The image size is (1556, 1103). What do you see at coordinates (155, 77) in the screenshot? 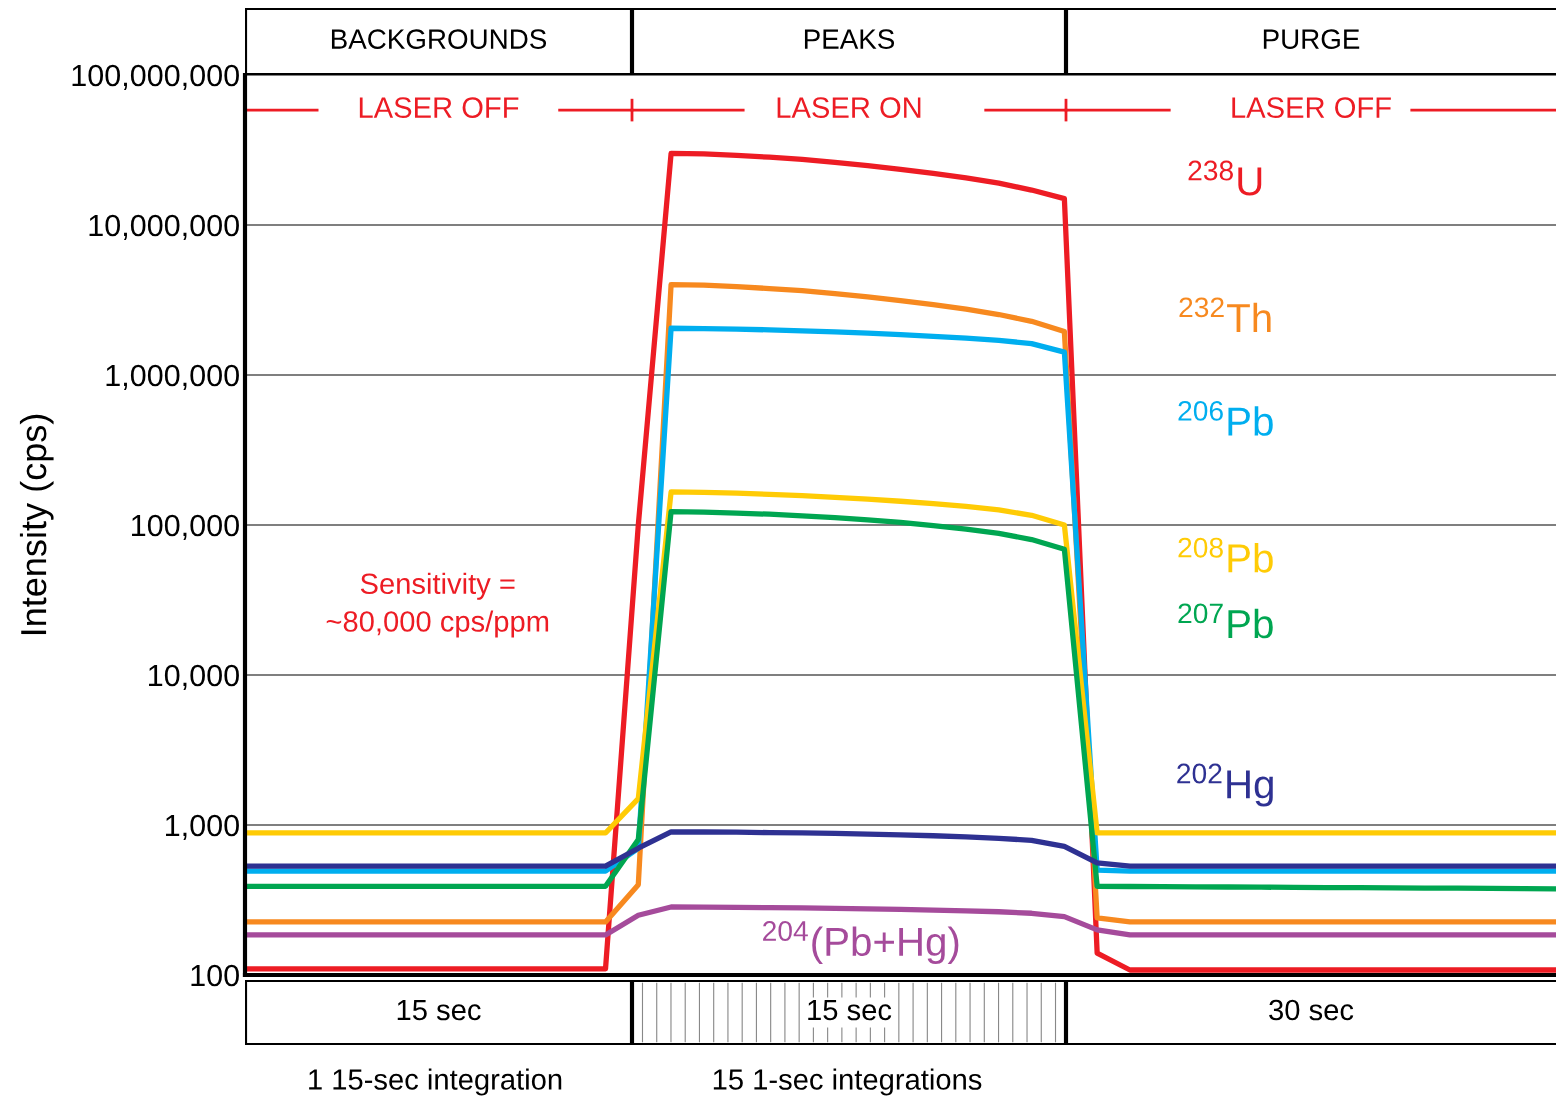
I see `y-tick-label: 100,000,000` at bounding box center [155, 77].